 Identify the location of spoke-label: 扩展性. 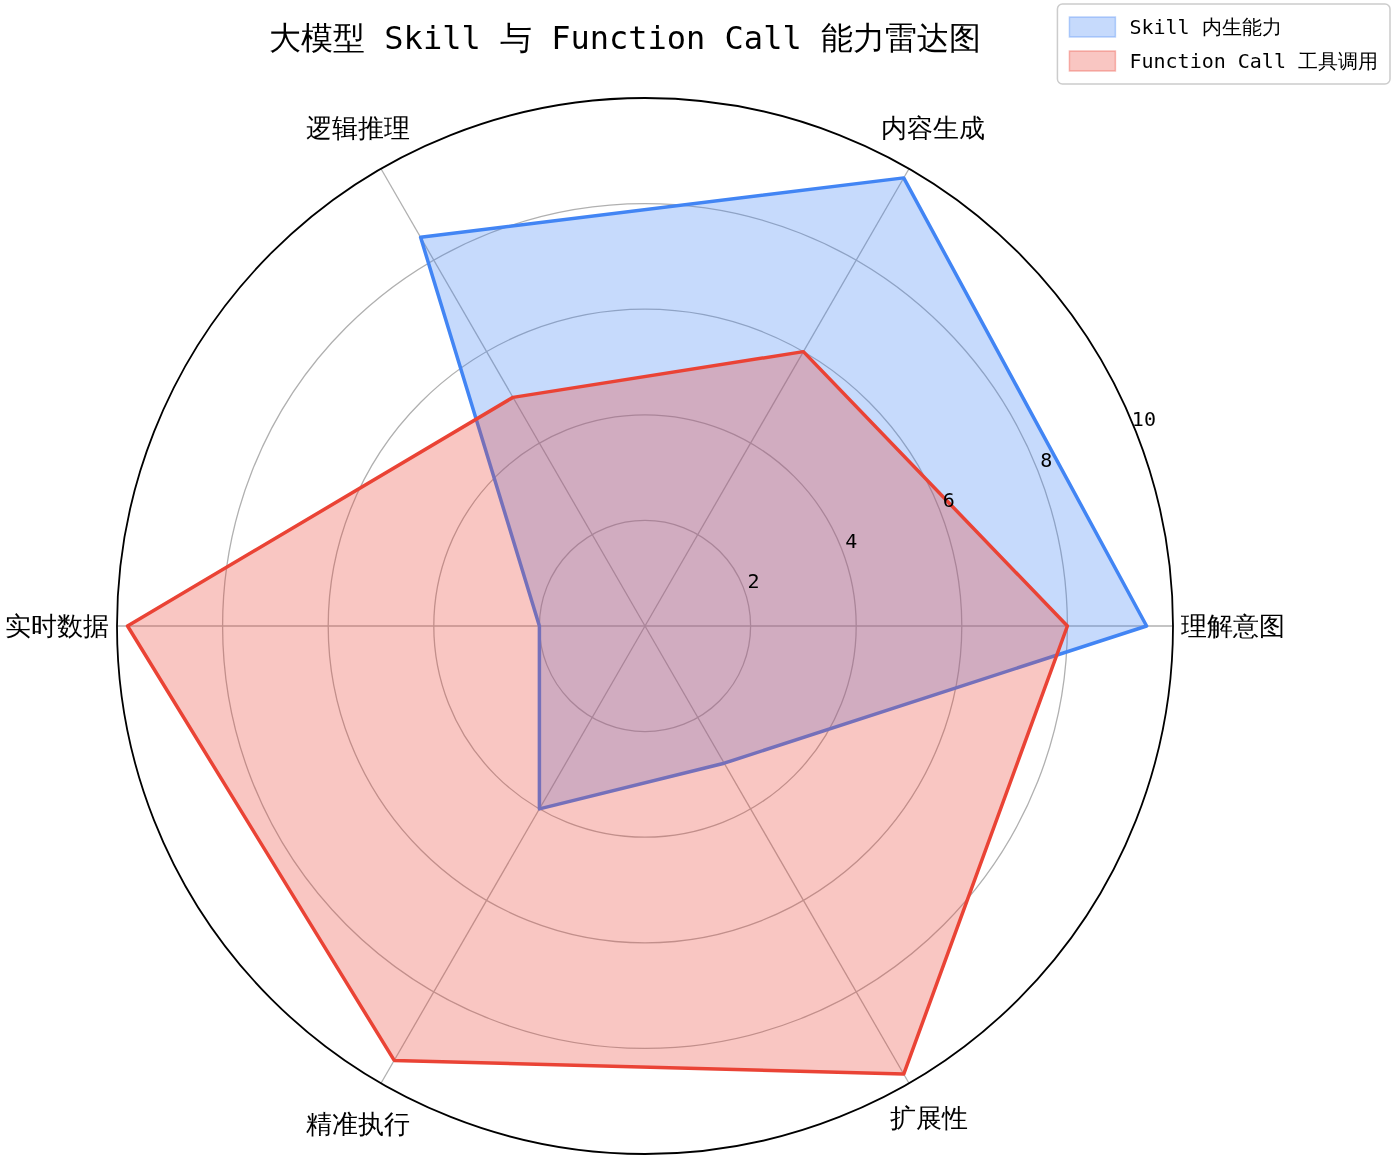
(929, 1118).